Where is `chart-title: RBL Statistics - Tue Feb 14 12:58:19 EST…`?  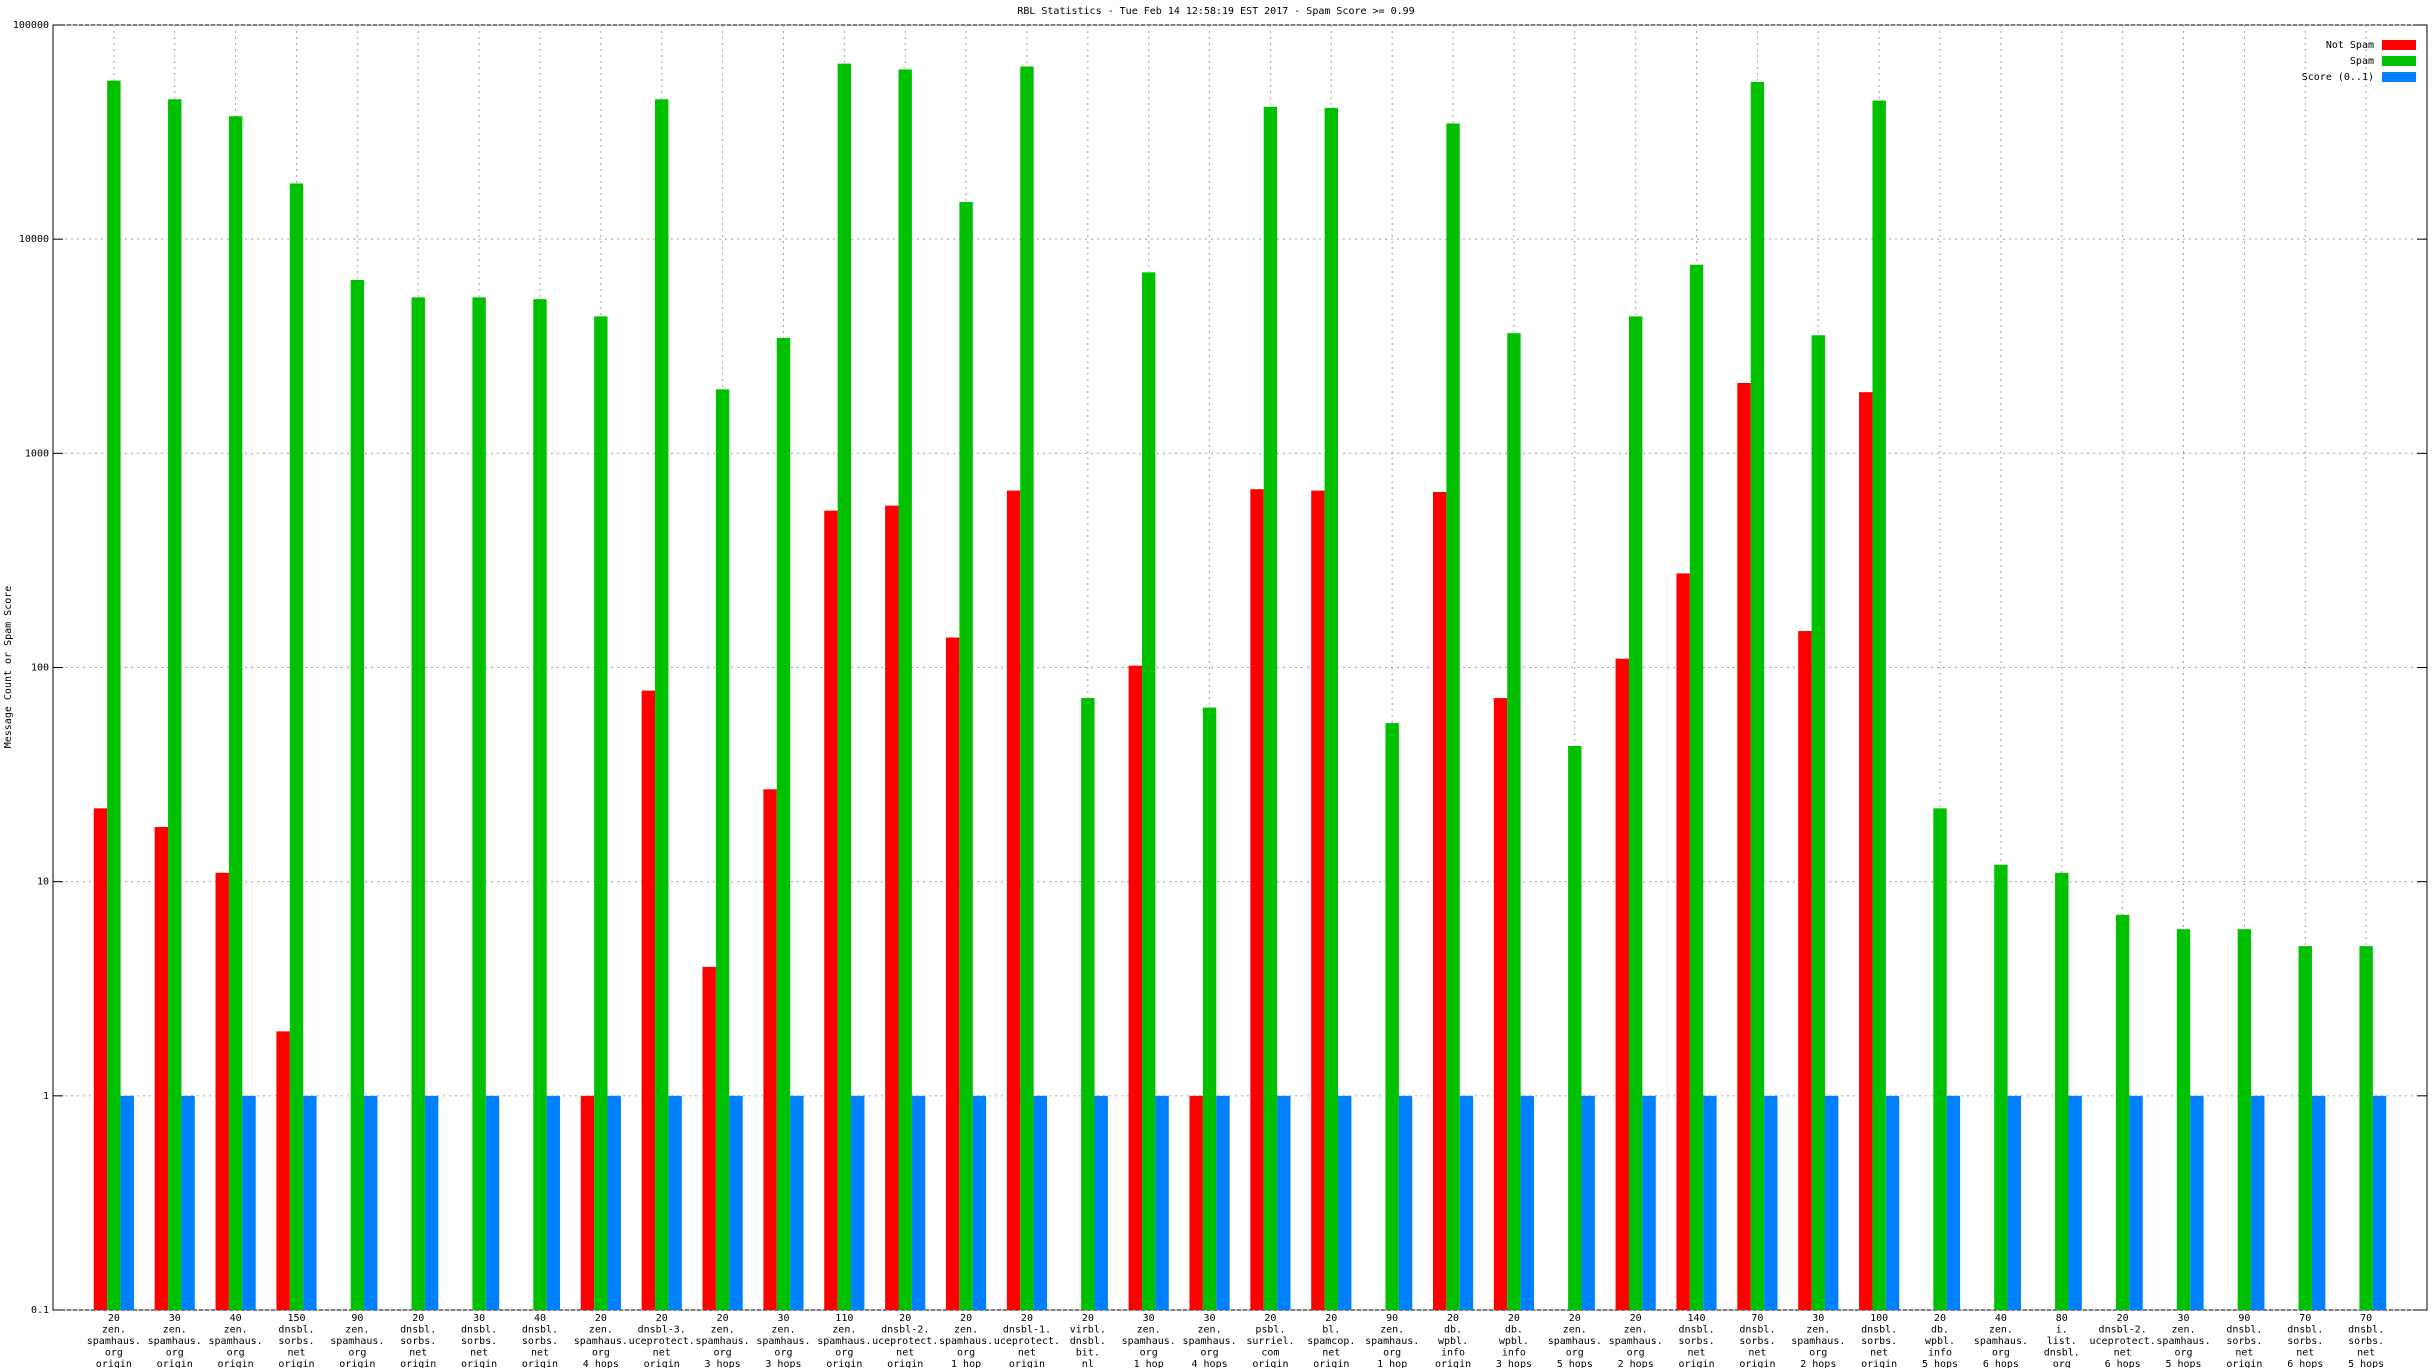 chart-title: RBL Statistics - Tue Feb 14 12:58:19 EST… is located at coordinates (1215, 11).